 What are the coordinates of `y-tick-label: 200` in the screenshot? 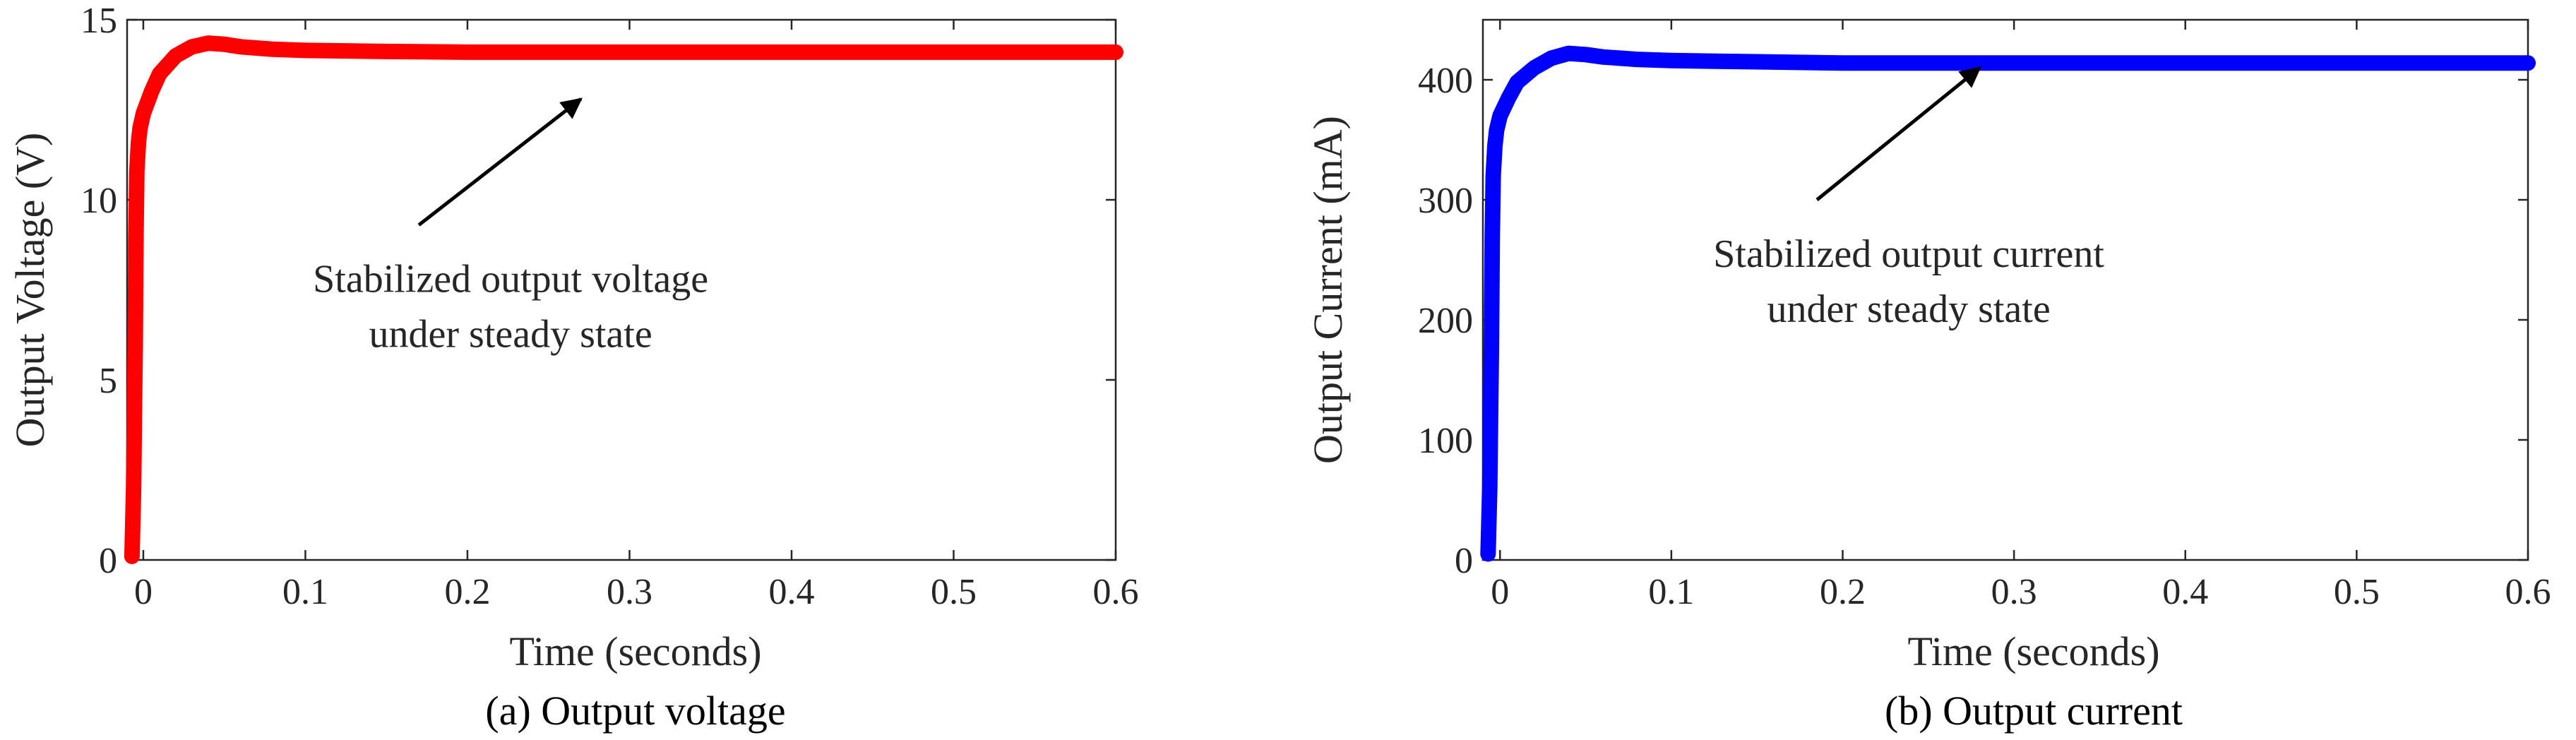 It's located at (1445, 321).